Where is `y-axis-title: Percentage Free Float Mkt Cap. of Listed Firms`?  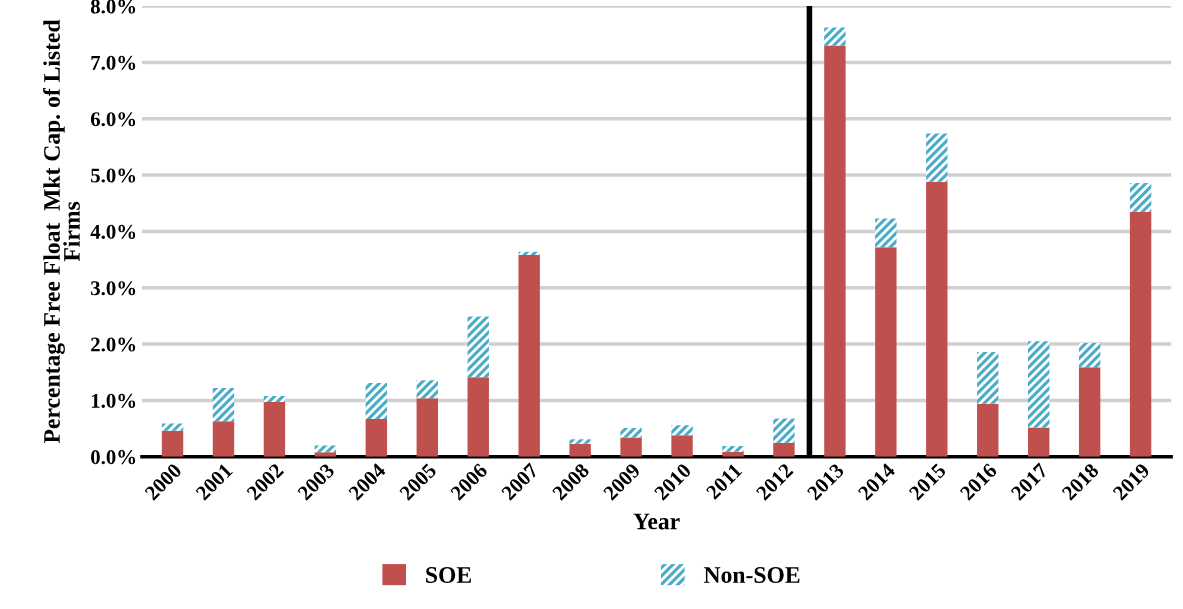 y-axis-title: Percentage Free Float Mkt Cap. of Listed Firms is located at coordinates (61, 231).